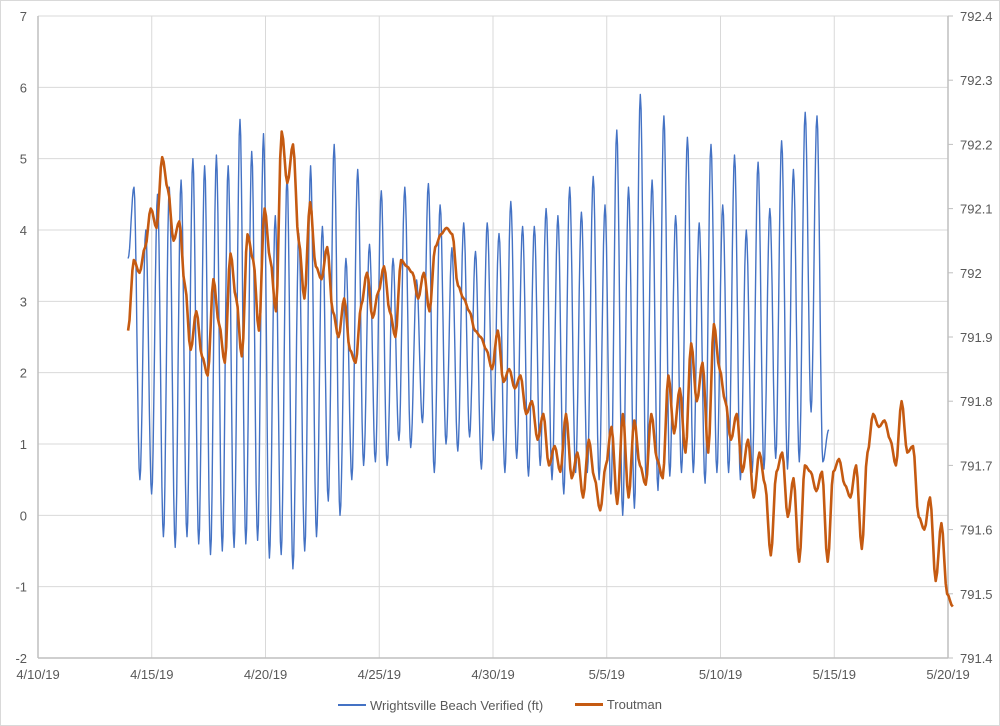 This screenshot has height=726, width=1000. What do you see at coordinates (947, 674) in the screenshot?
I see `x-tick-label: 5/20/19` at bounding box center [947, 674].